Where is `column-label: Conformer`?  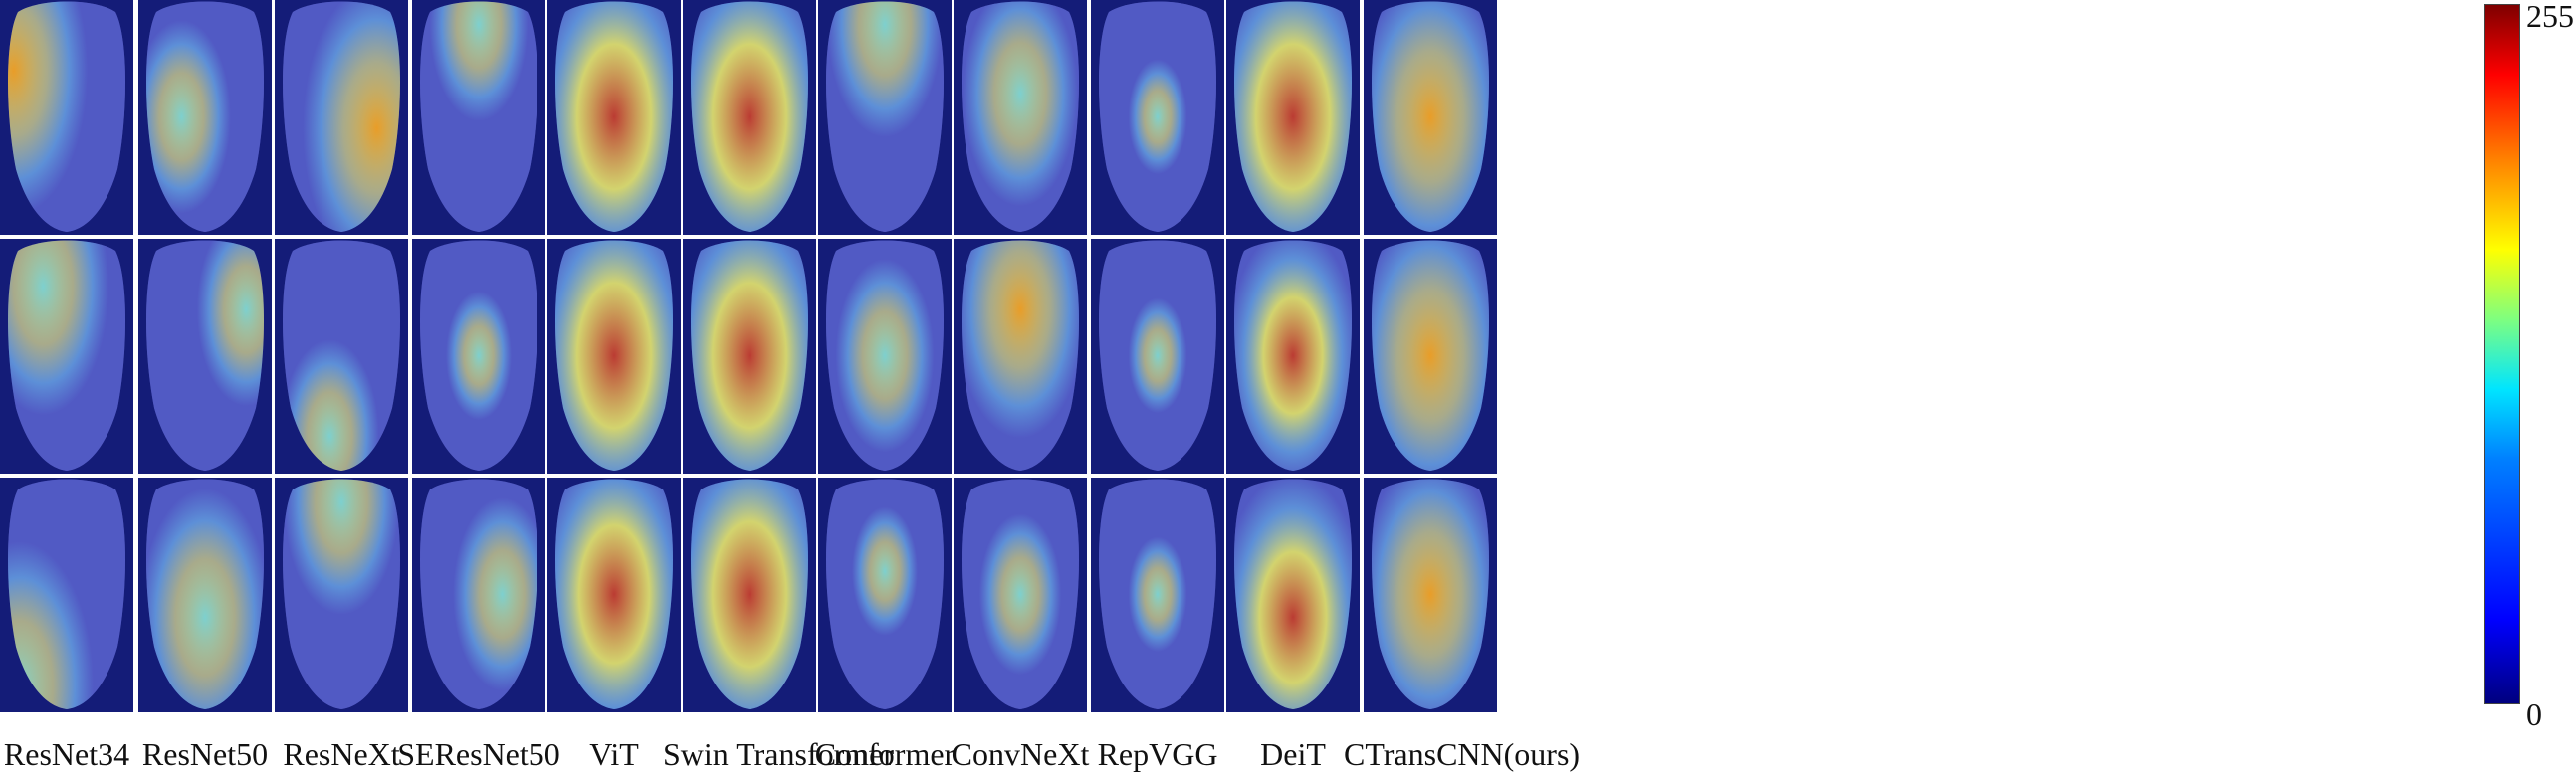 column-label: Conformer is located at coordinates (885, 754).